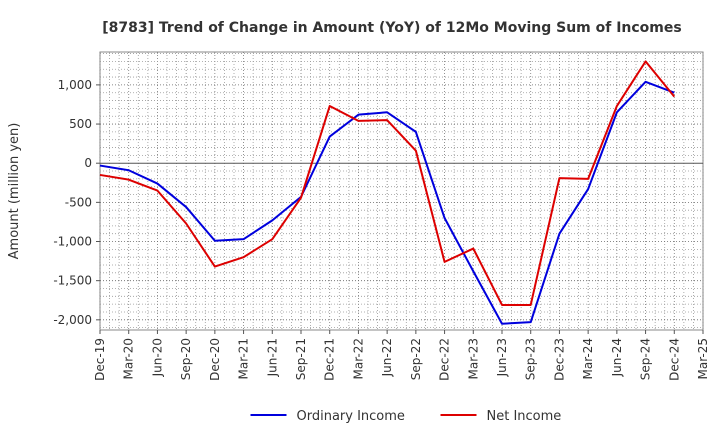  Describe the element at coordinates (14, 191) in the screenshot. I see `y-axis-label: Amount (million yen)` at that location.